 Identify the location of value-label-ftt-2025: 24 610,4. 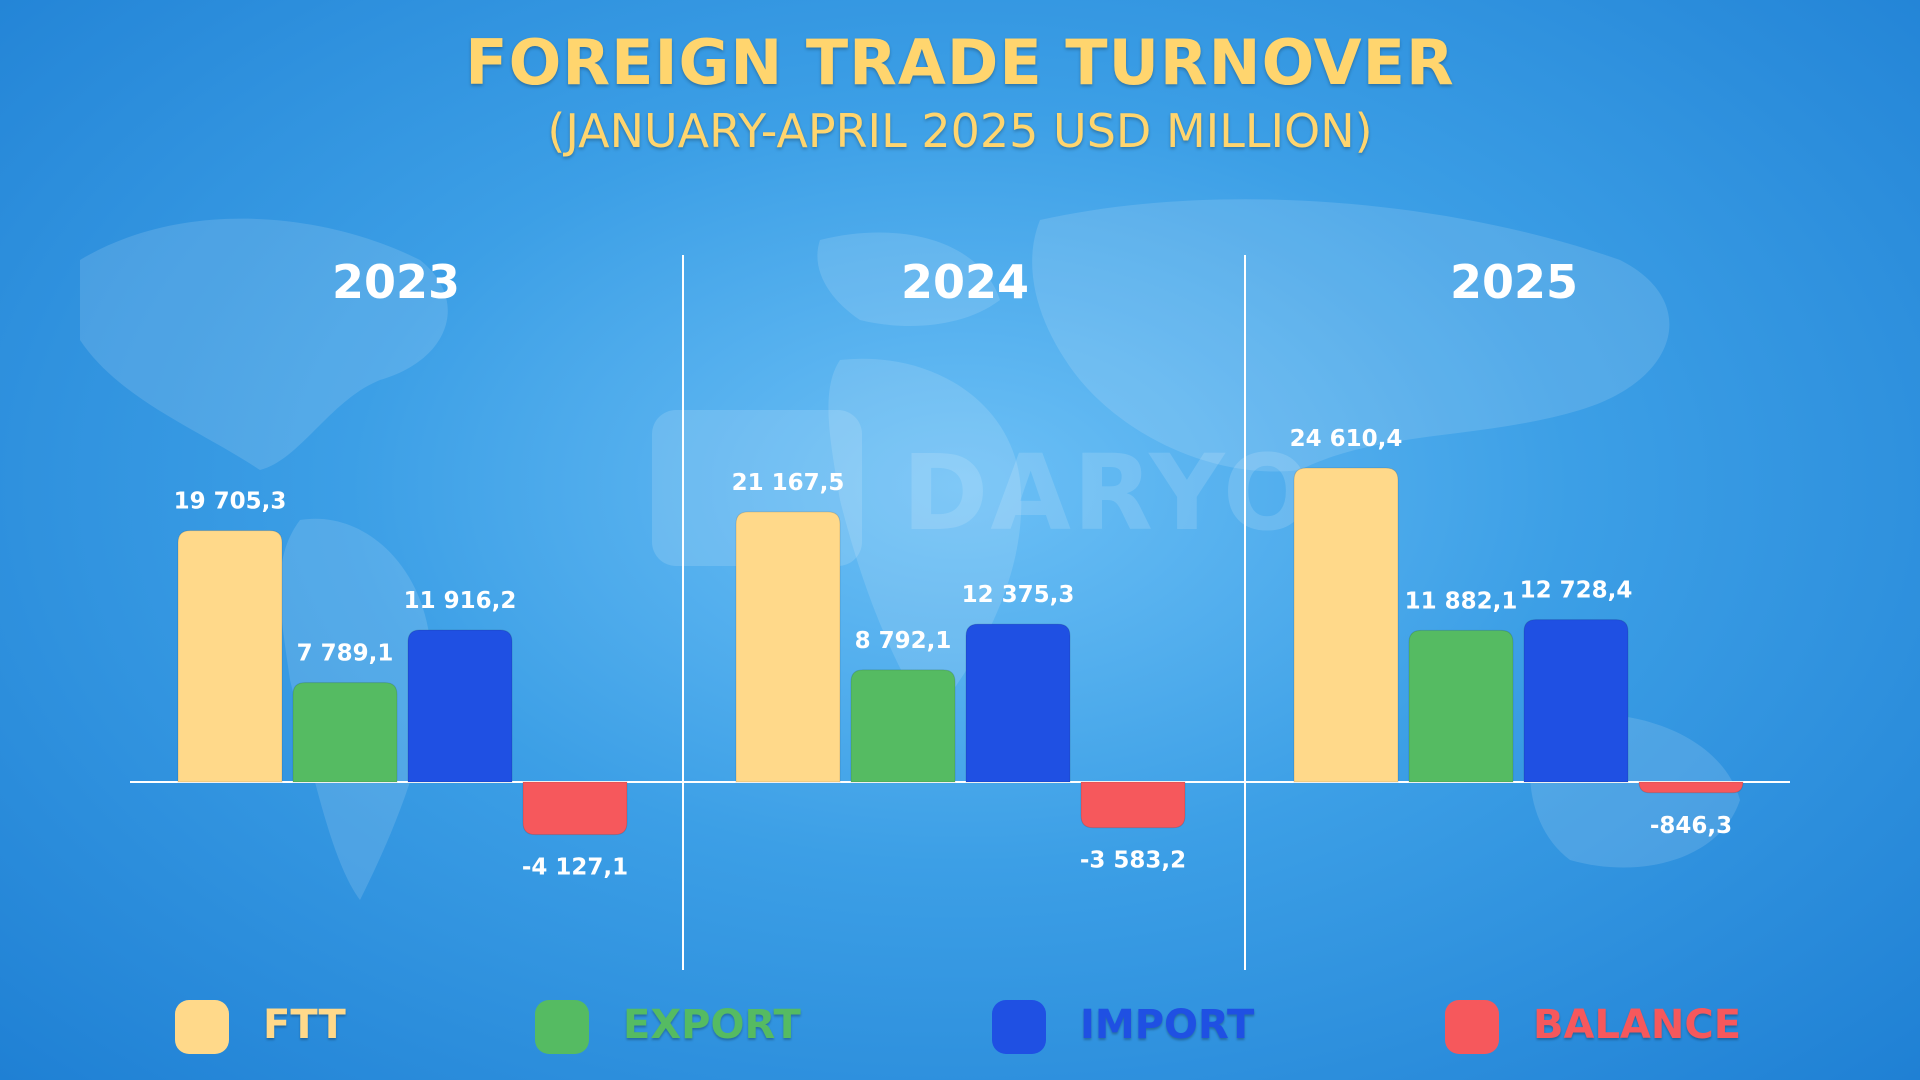
(1346, 439).